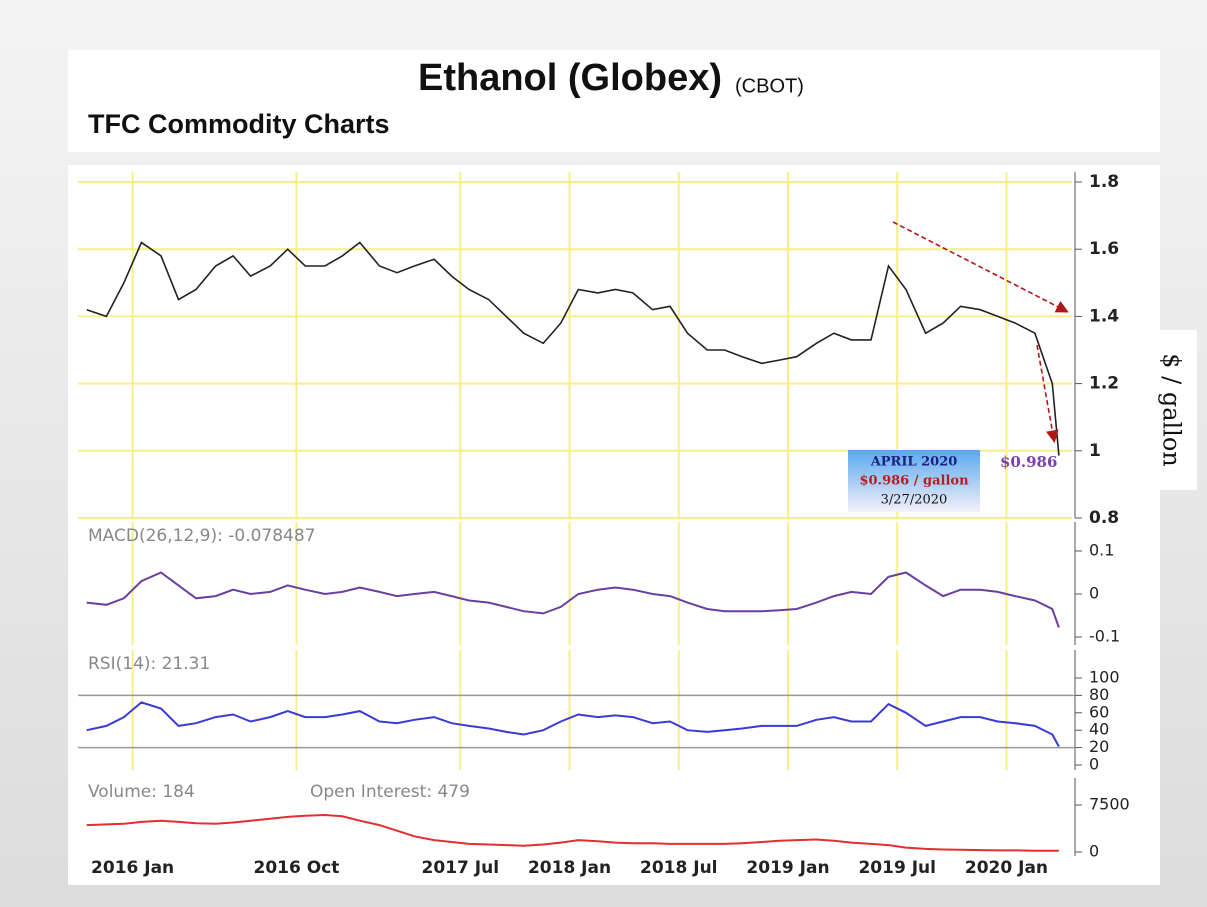 Image resolution: width=1207 pixels, height=907 pixels. What do you see at coordinates (1104, 182) in the screenshot?
I see `y-tick-label: 1.8` at bounding box center [1104, 182].